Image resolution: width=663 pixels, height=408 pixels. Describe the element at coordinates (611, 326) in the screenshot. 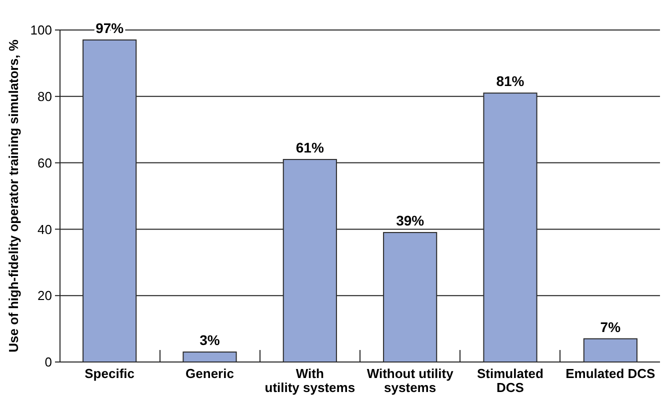

I see `data-label: 7%` at that location.